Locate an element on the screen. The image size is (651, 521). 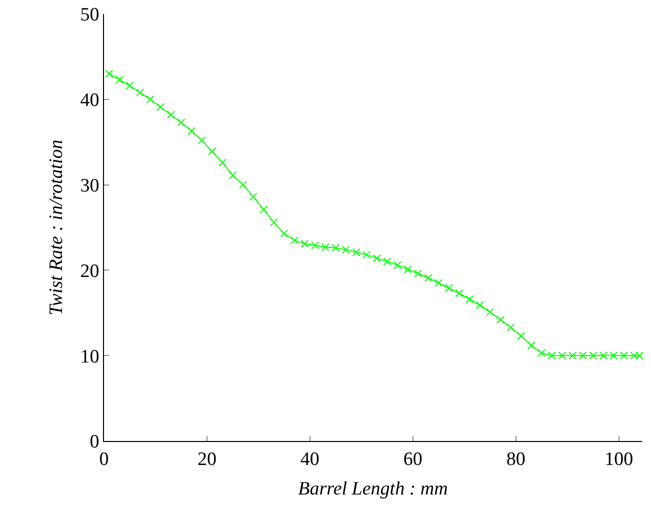
y-tick-label: 0 is located at coordinates (95, 442).